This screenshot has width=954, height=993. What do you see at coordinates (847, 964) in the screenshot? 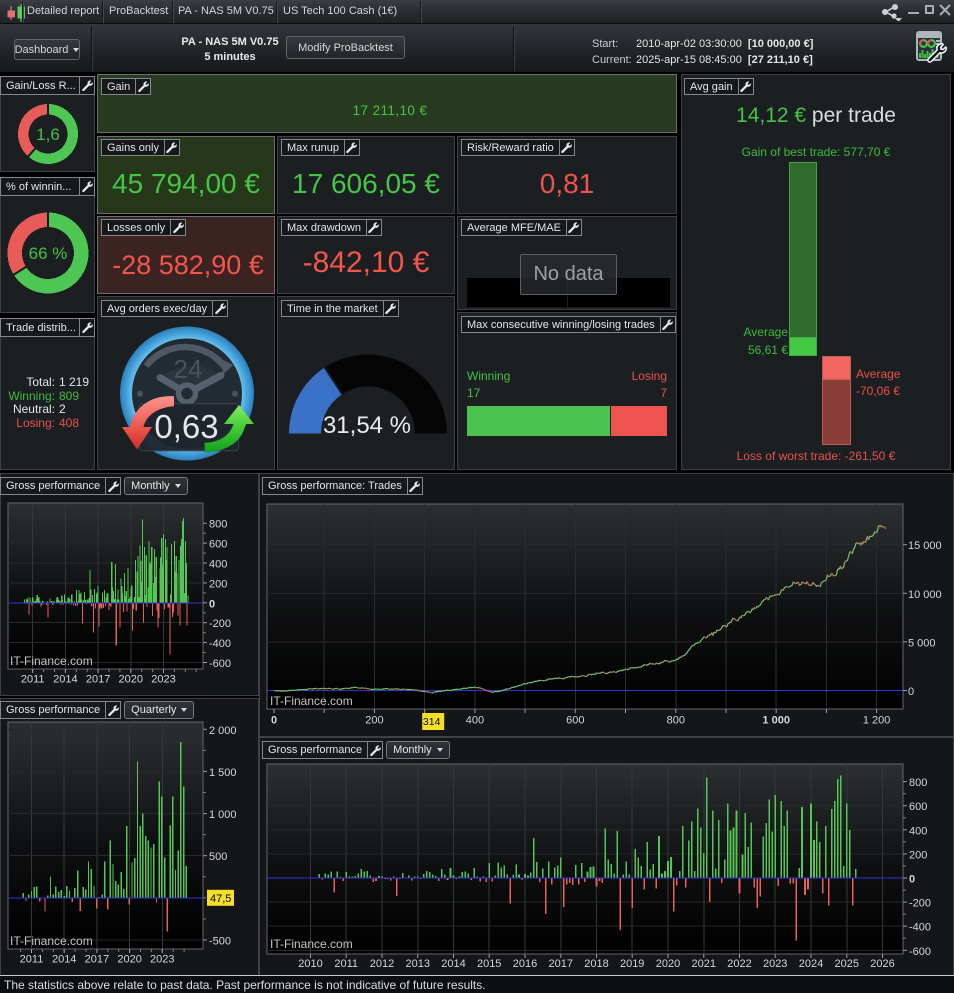
I see `svg-text: 2025` at bounding box center [847, 964].